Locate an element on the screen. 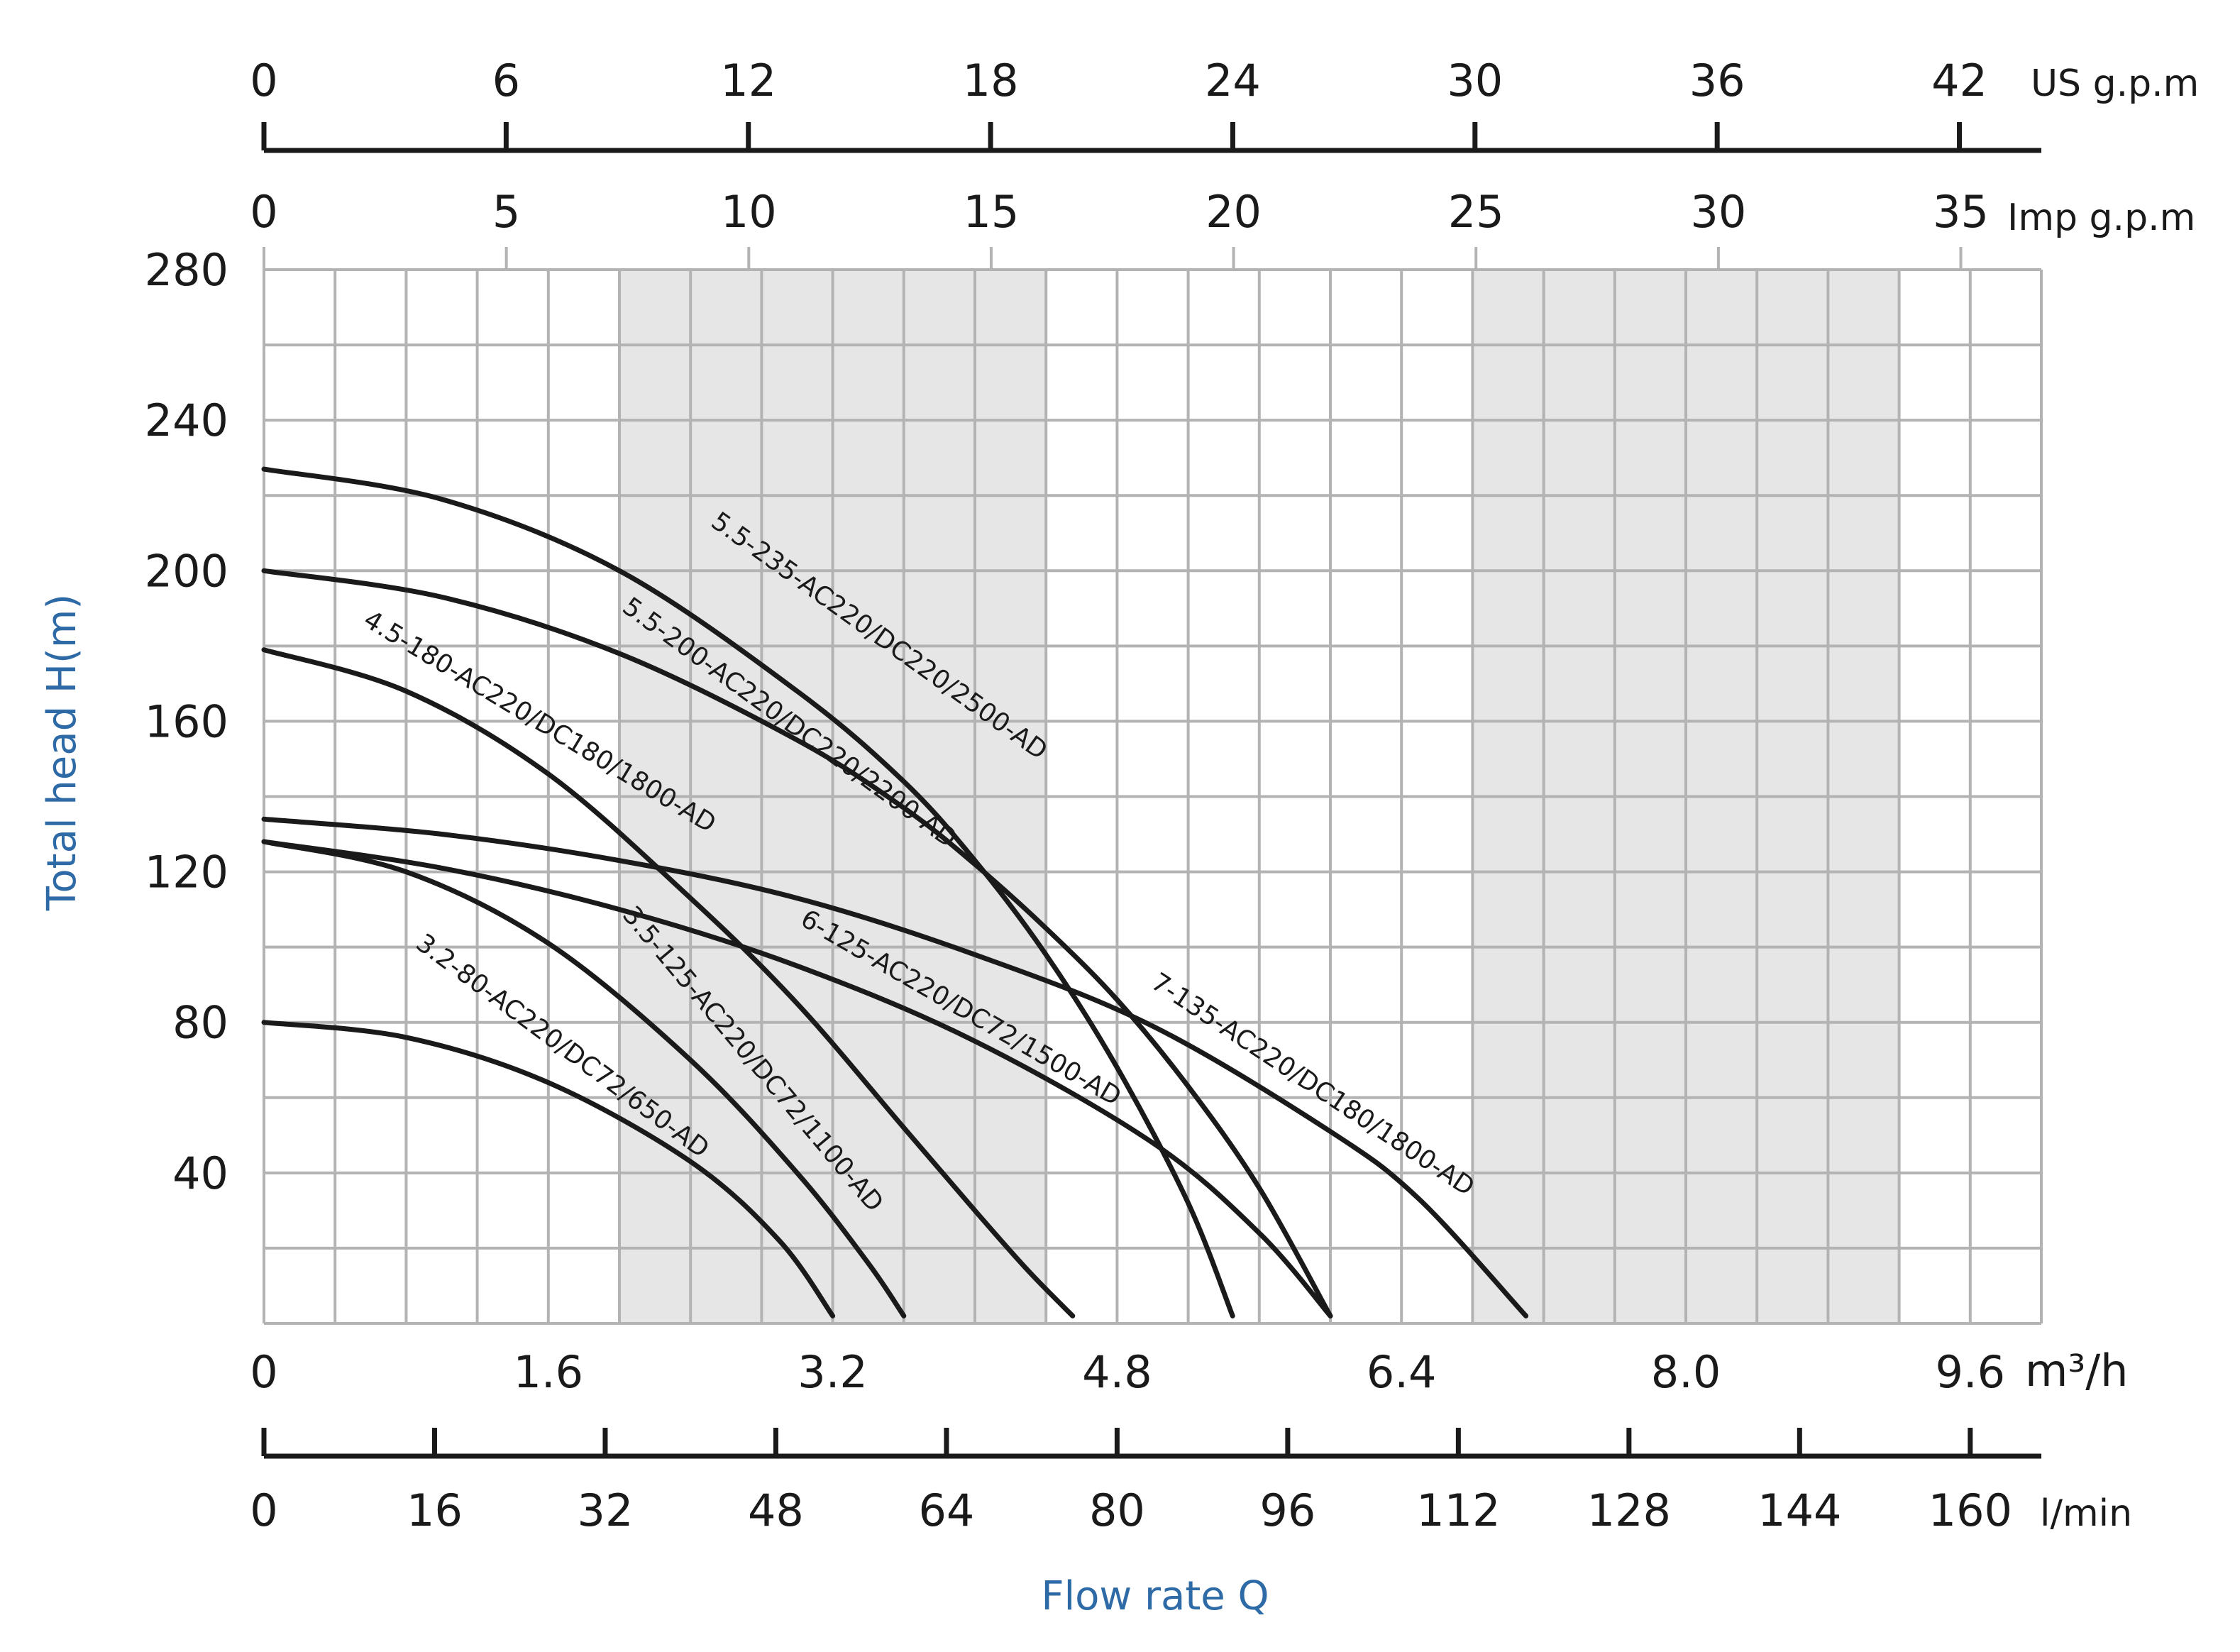  us-gpm-tick-label: 36 is located at coordinates (1717, 81).